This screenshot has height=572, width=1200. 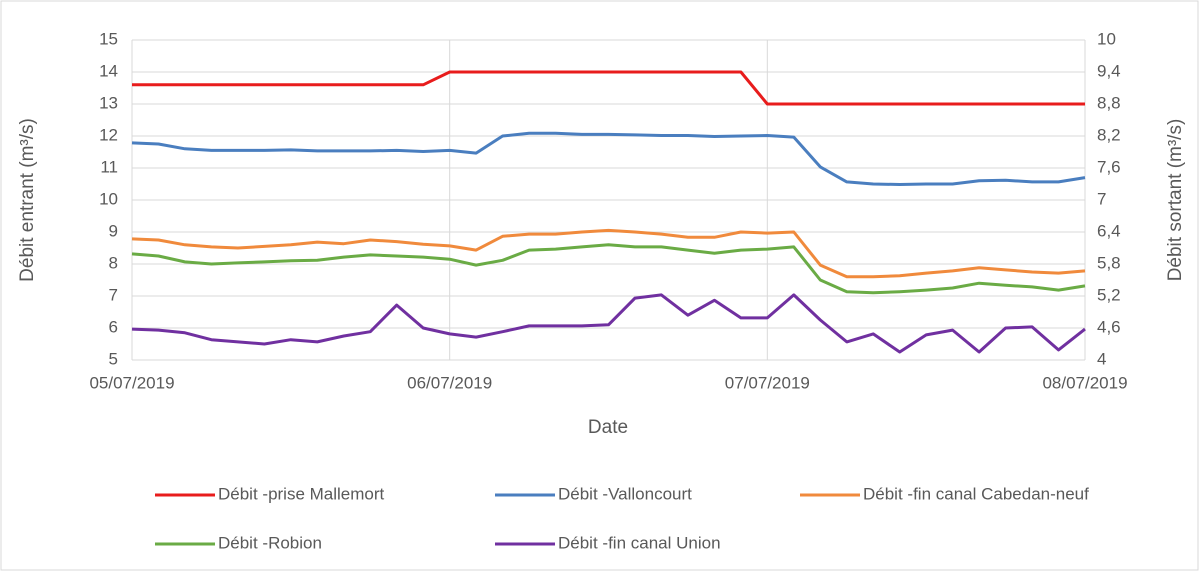 What do you see at coordinates (131, 382) in the screenshot?
I see `x-tick-label: 05/07/2019` at bounding box center [131, 382].